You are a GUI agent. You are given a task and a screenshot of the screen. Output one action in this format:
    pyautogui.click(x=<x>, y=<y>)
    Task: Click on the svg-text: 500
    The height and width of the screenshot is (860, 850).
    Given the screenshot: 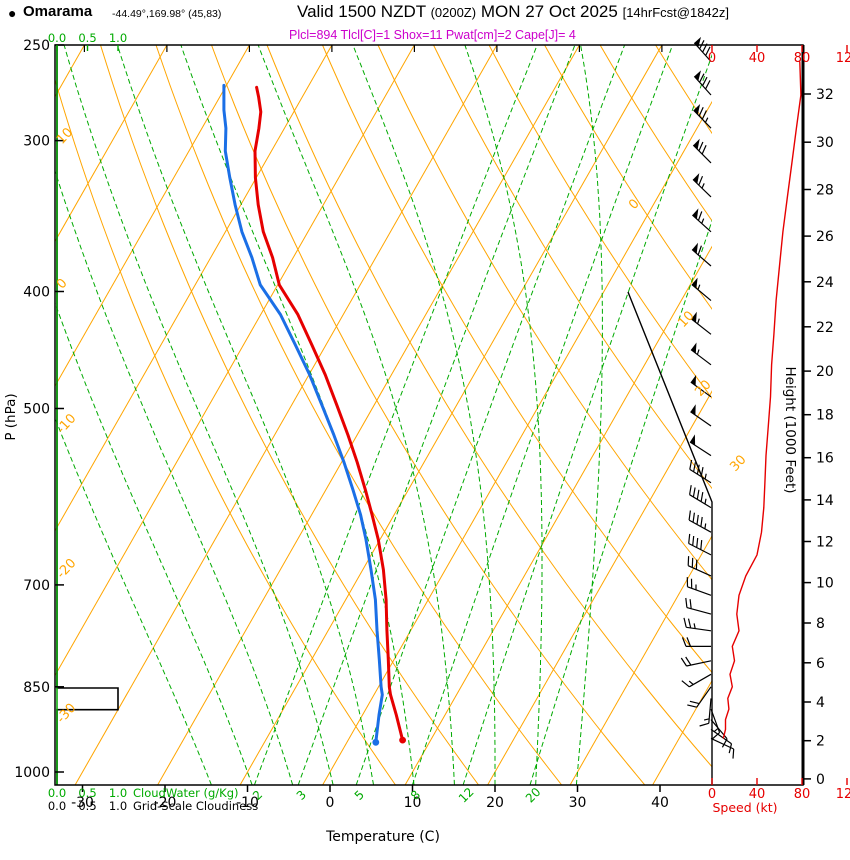 What is the action you would take?
    pyautogui.click(x=36, y=409)
    